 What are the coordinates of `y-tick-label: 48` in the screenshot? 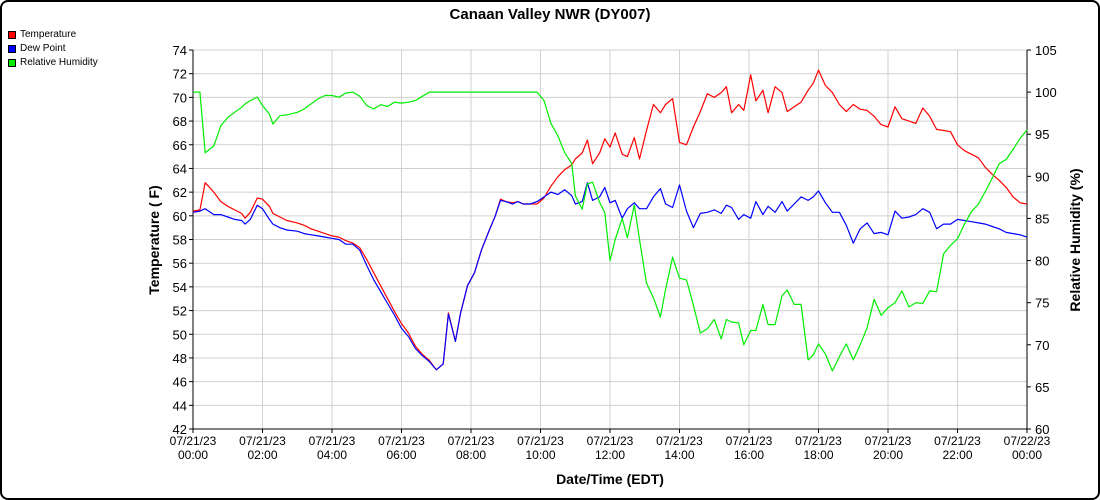 It's located at (180, 358).